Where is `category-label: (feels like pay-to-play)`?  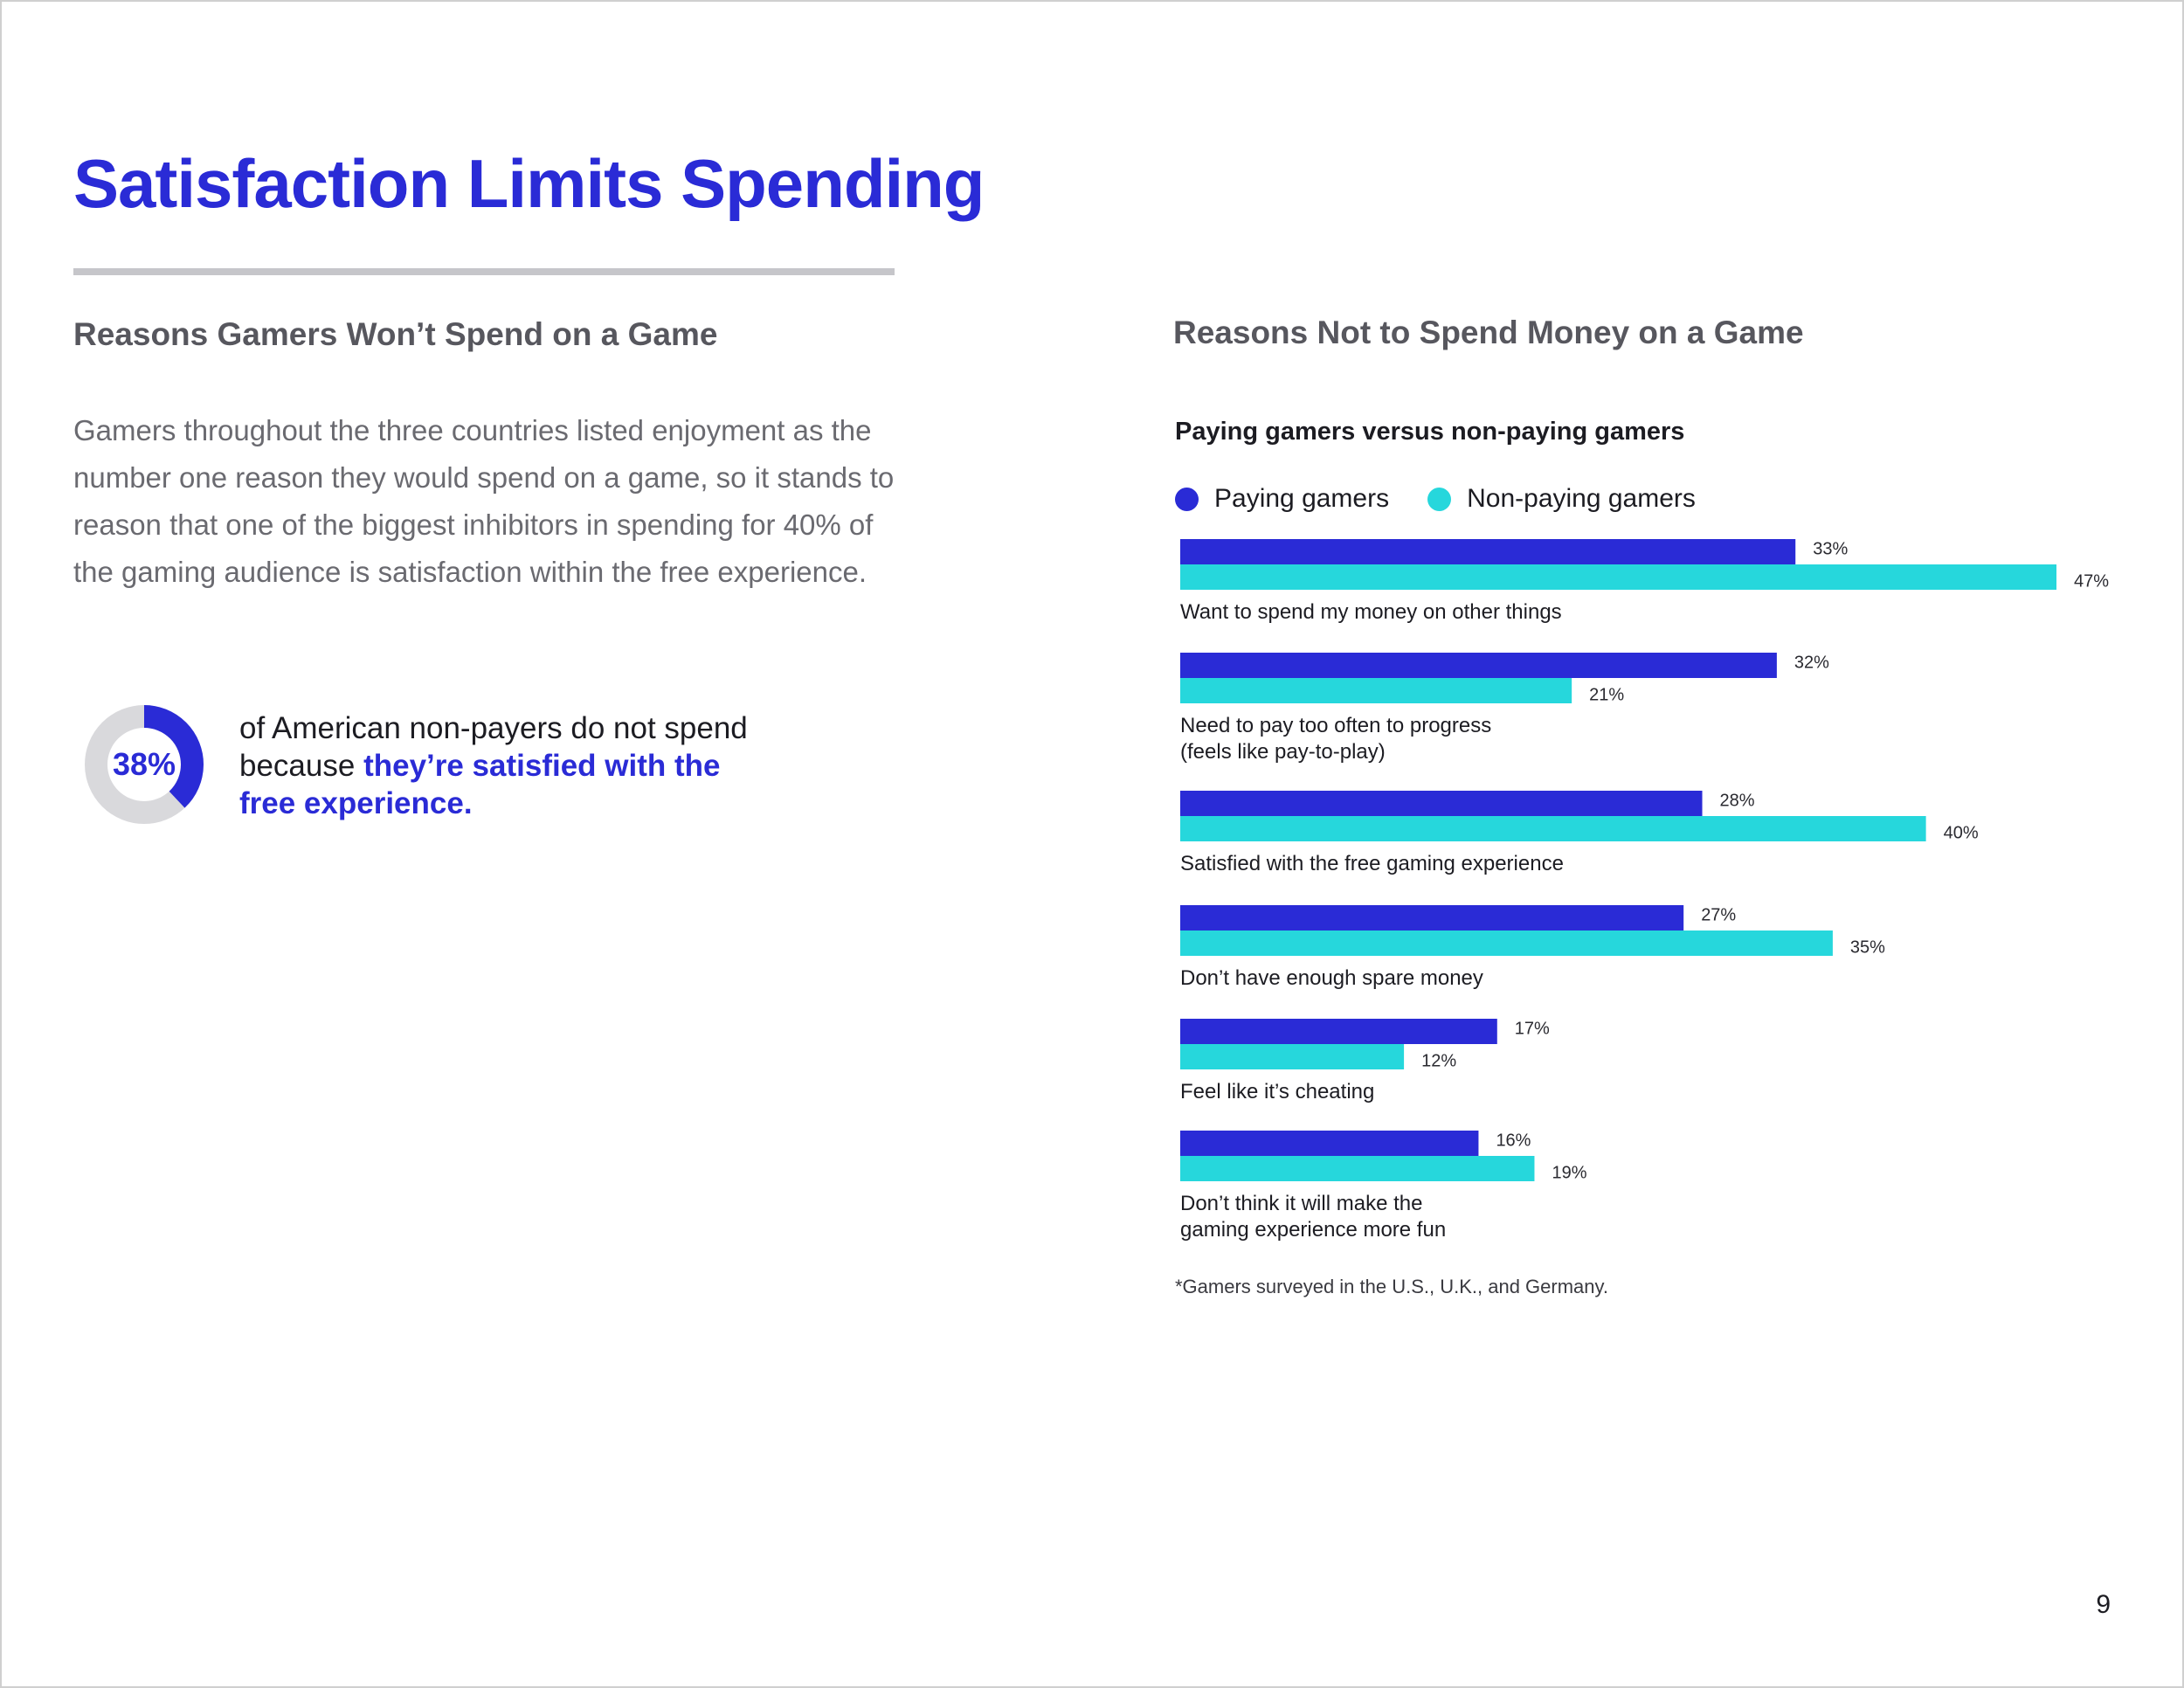 category-label: (feels like pay-to-play) is located at coordinates (1283, 752).